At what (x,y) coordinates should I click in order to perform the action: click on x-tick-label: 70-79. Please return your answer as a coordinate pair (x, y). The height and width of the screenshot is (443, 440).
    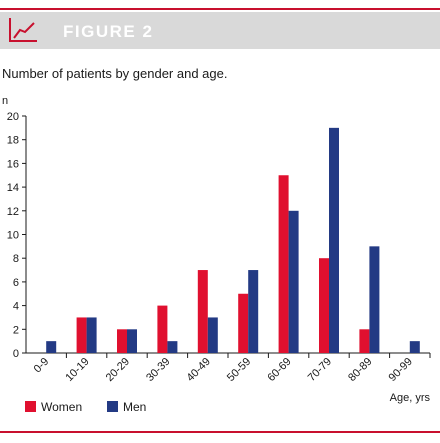
    Looking at the image, I should click on (320, 370).